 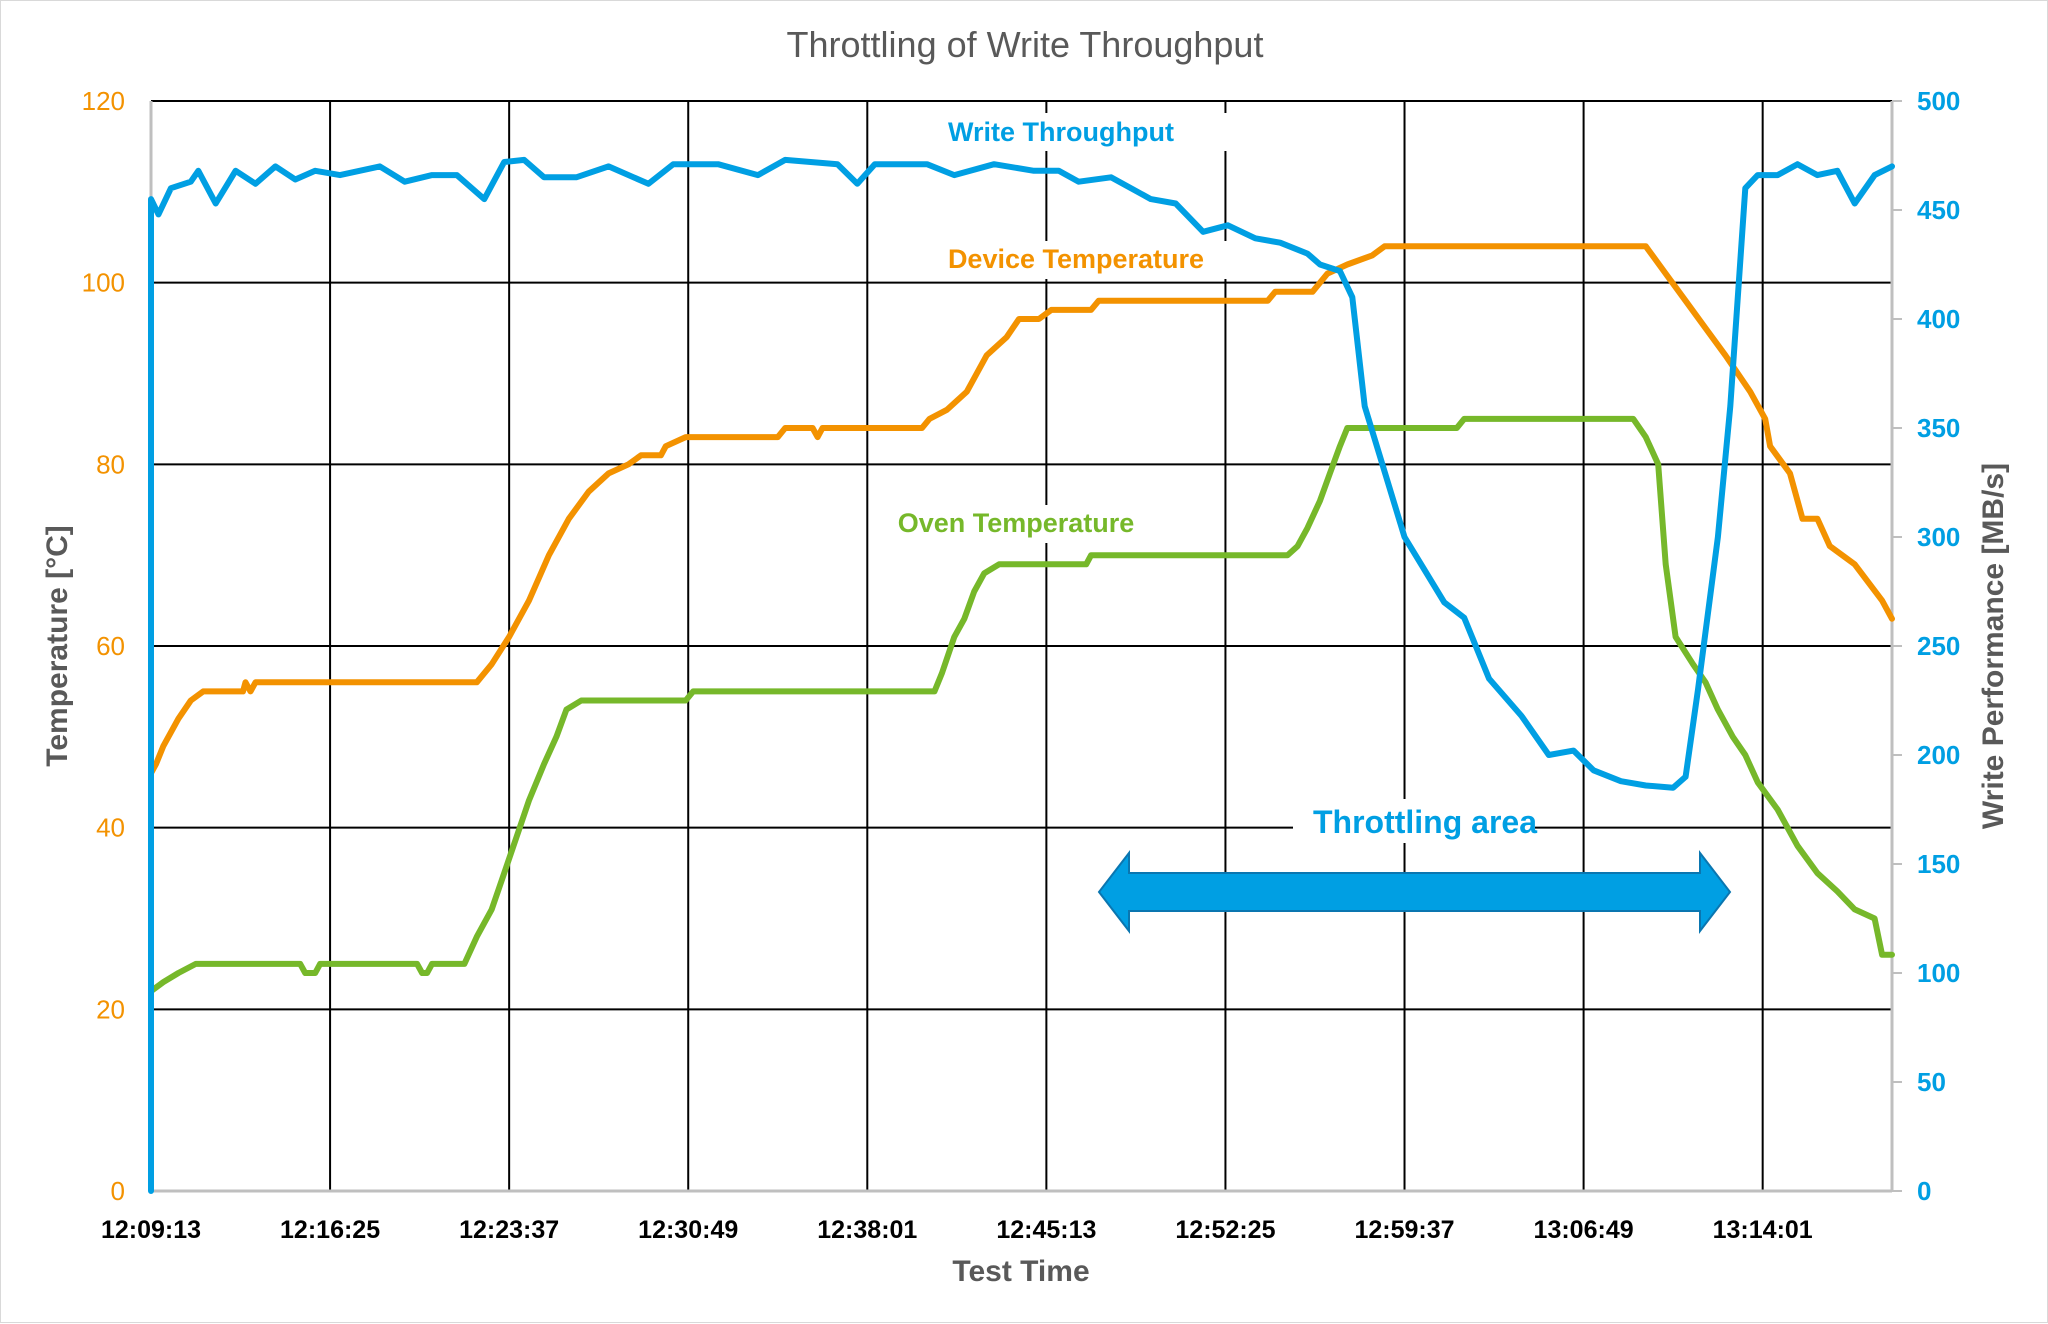 I want to click on left-tick-label: 80, so click(x=110, y=464).